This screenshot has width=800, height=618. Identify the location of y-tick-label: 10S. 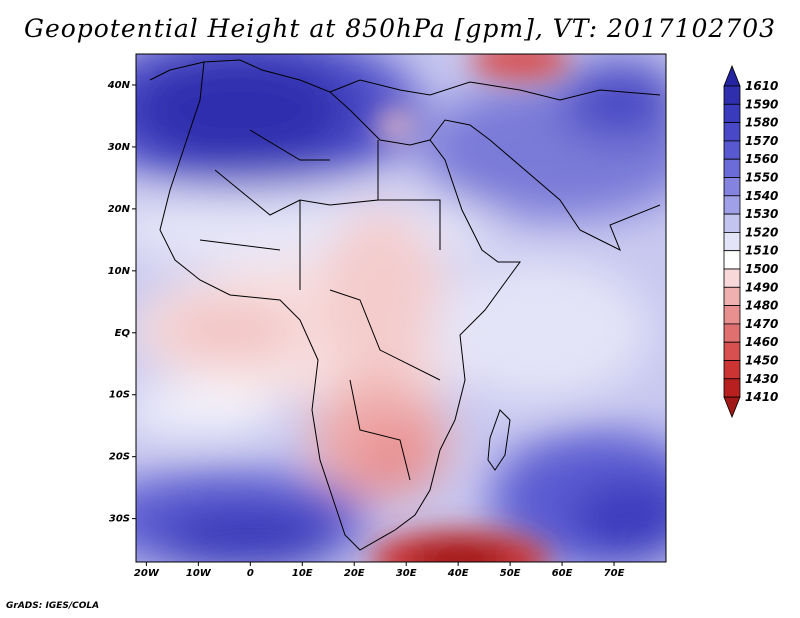
(119, 395).